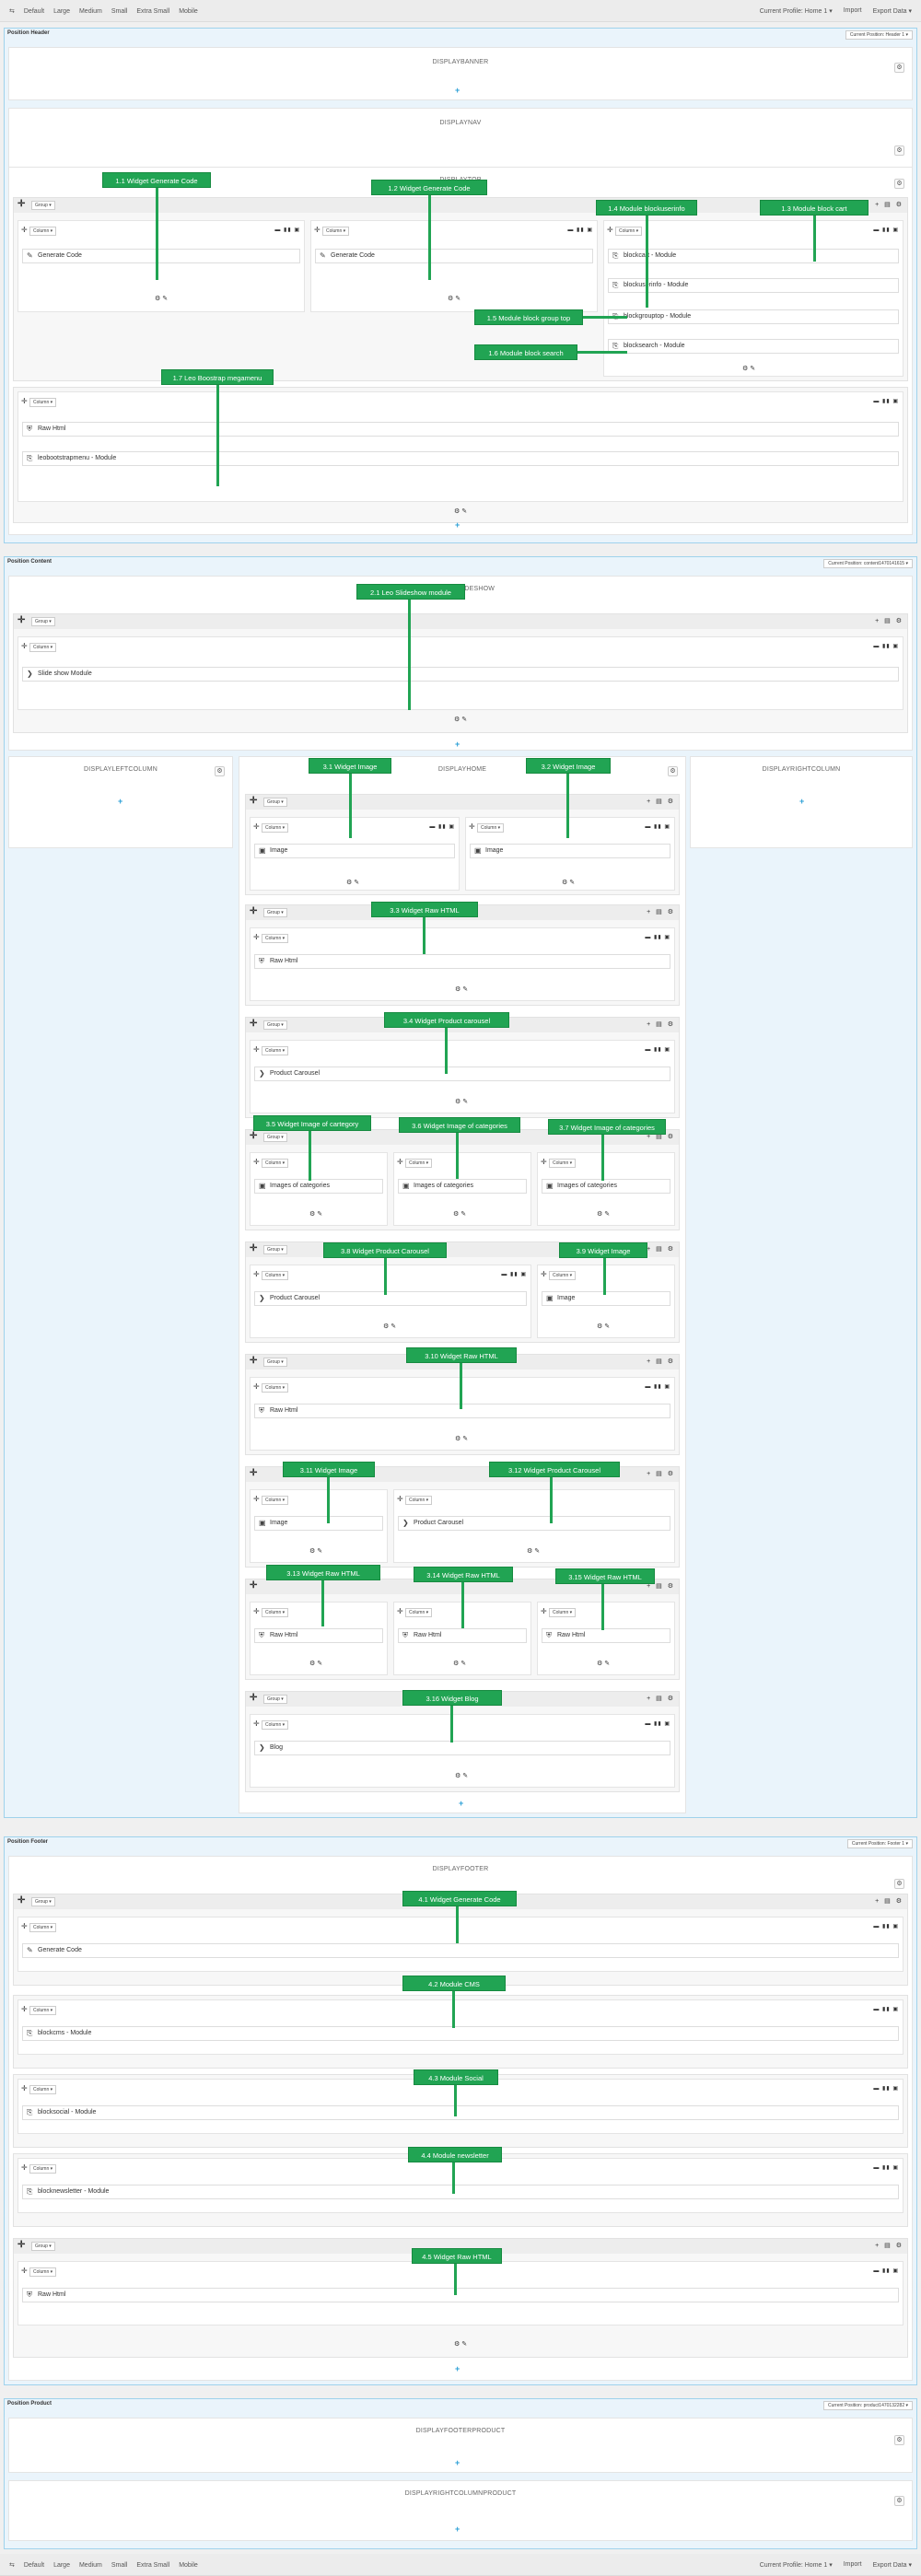 This screenshot has height=2576, width=921. I want to click on import-button: Import, so click(853, 2564).